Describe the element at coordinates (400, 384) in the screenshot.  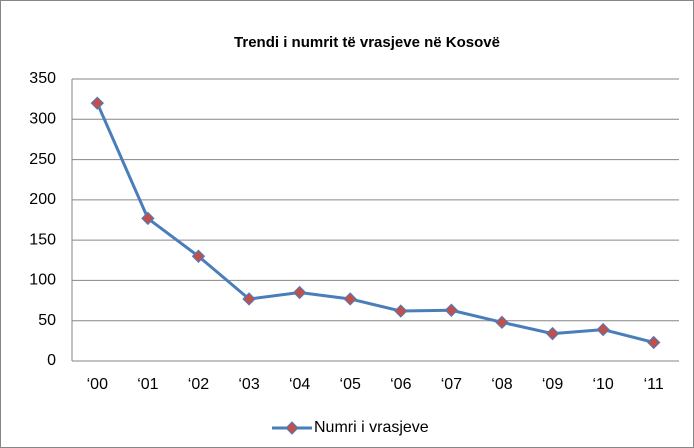
I see `x-tick-label: ‘06` at that location.